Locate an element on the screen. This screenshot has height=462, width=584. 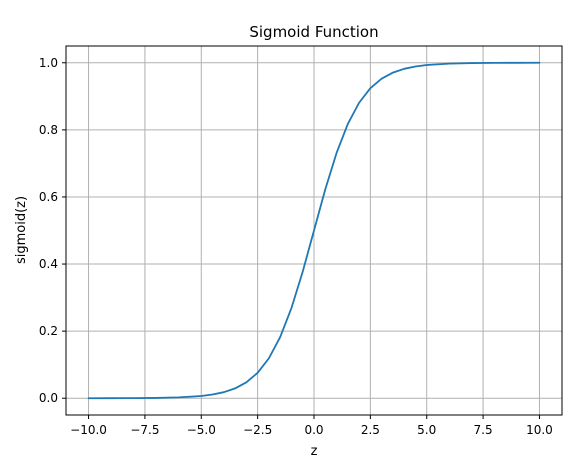
y-tick-label: 0.4 is located at coordinates (48, 264).